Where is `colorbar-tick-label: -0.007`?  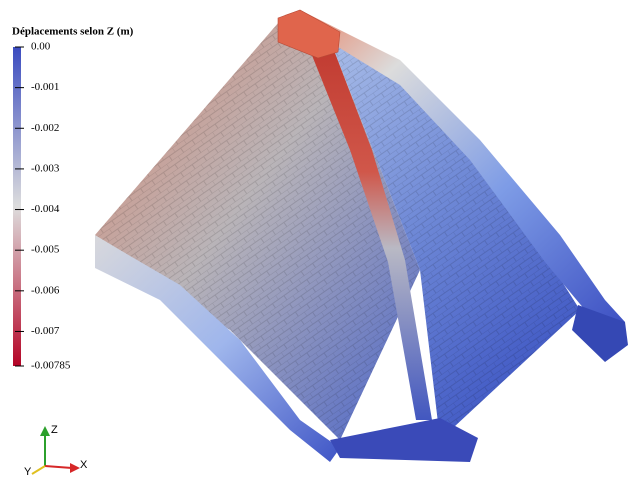
colorbar-tick-label: -0.007 is located at coordinates (45, 331).